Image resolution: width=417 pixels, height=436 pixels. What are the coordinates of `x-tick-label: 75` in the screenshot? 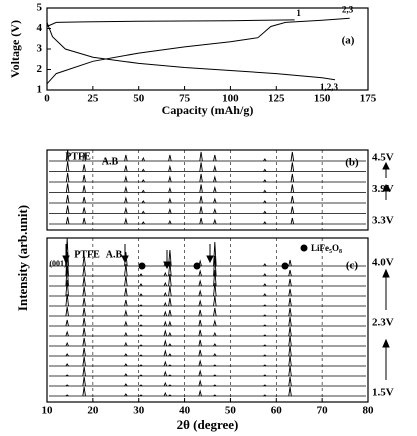 It's located at (185, 99).